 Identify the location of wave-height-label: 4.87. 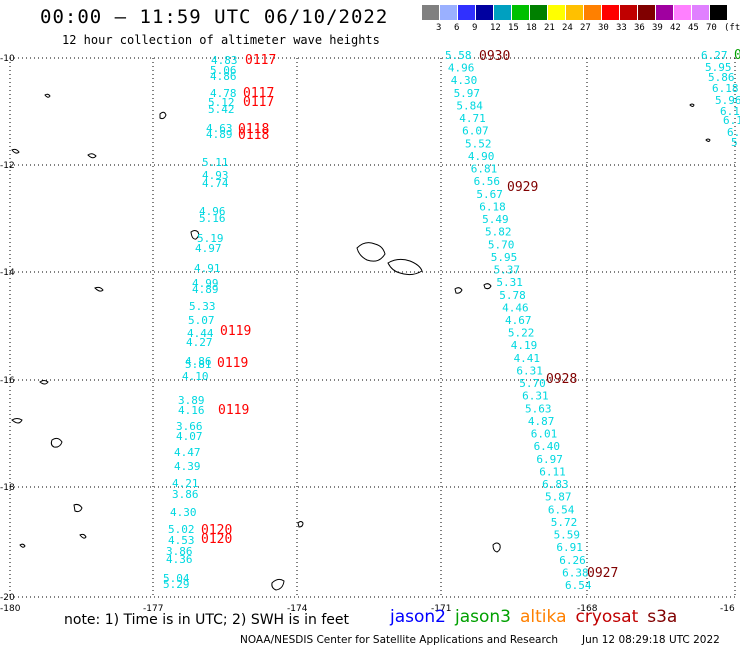
(541, 421).